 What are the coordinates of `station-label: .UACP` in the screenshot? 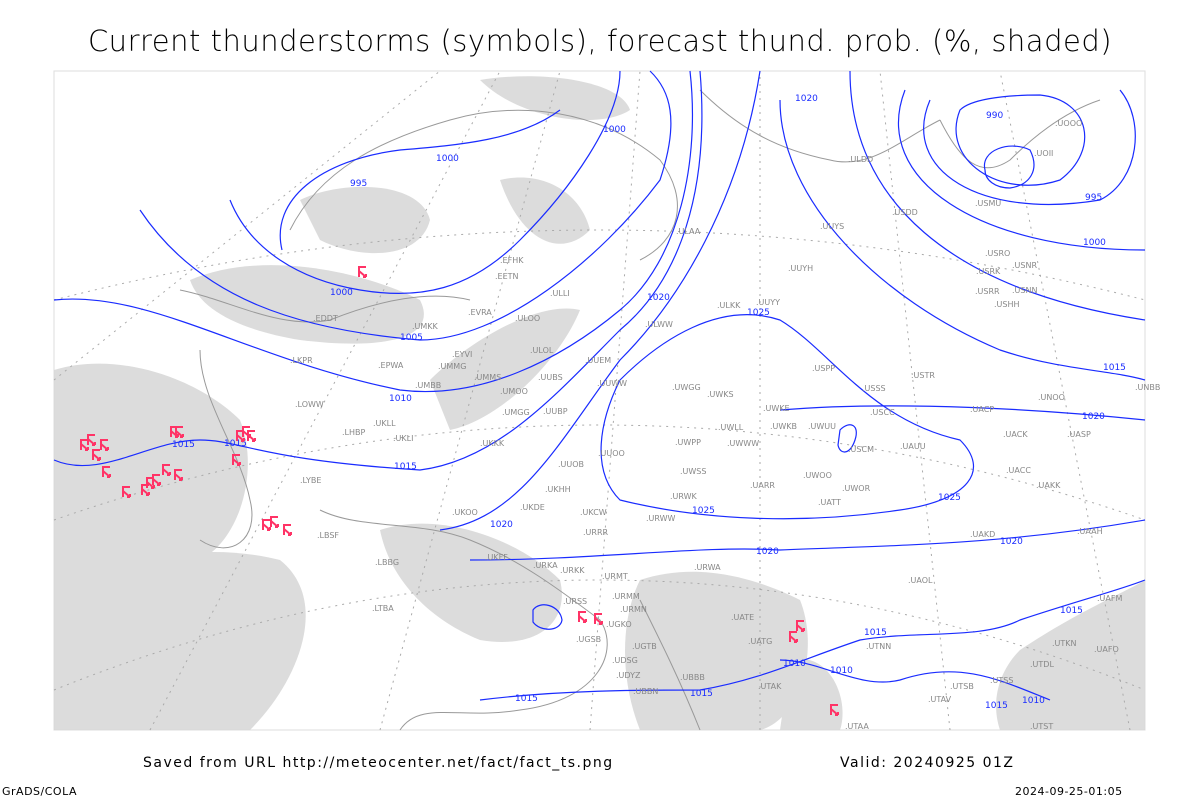 It's located at (982, 409).